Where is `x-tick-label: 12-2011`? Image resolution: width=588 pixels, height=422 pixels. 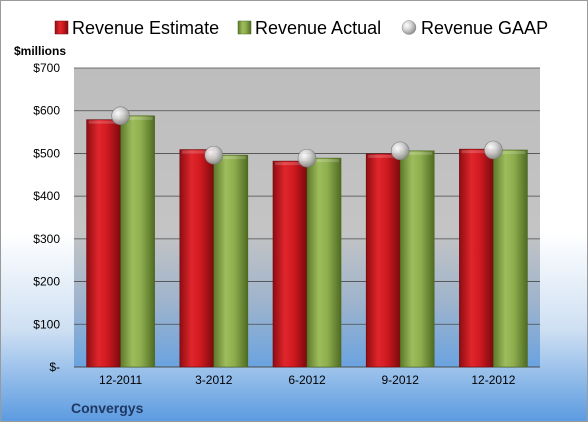 x-tick-label: 12-2011 is located at coordinates (120, 380).